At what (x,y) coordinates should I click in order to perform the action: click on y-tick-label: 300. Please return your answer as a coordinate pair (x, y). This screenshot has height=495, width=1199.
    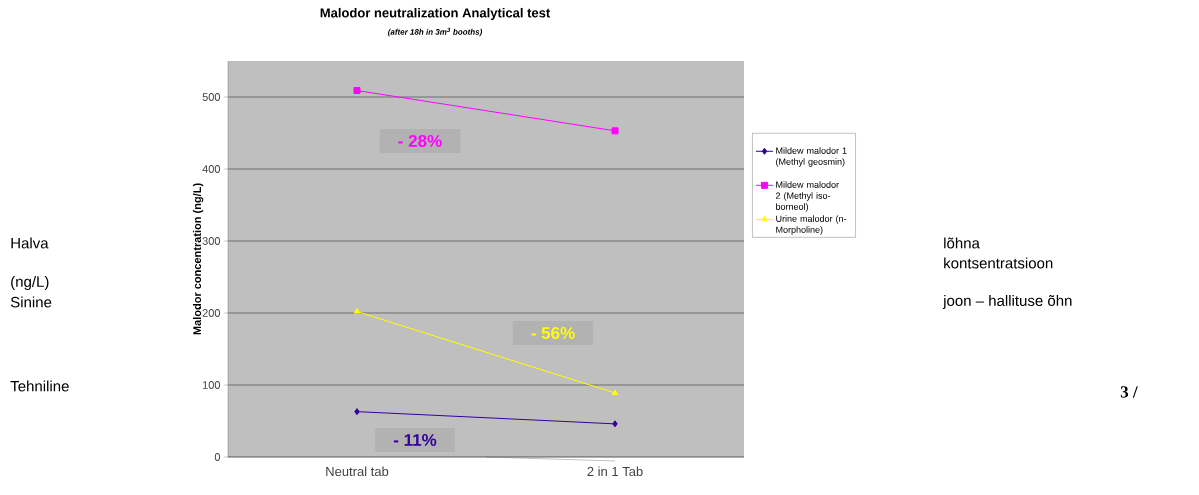
    Looking at the image, I should click on (211, 241).